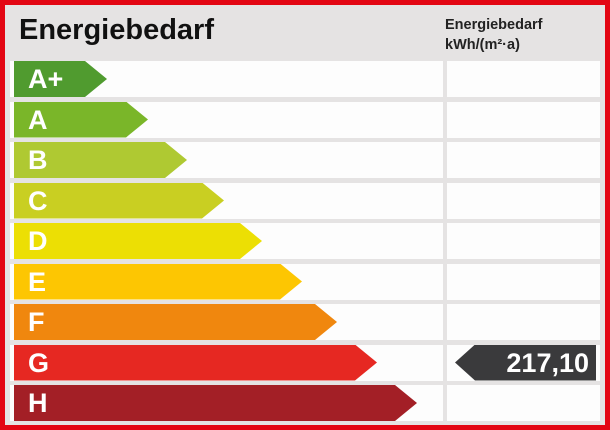 Image resolution: width=610 pixels, height=430 pixels. Describe the element at coordinates (226, 200) in the screenshot. I see `arrow-cell: C` at that location.